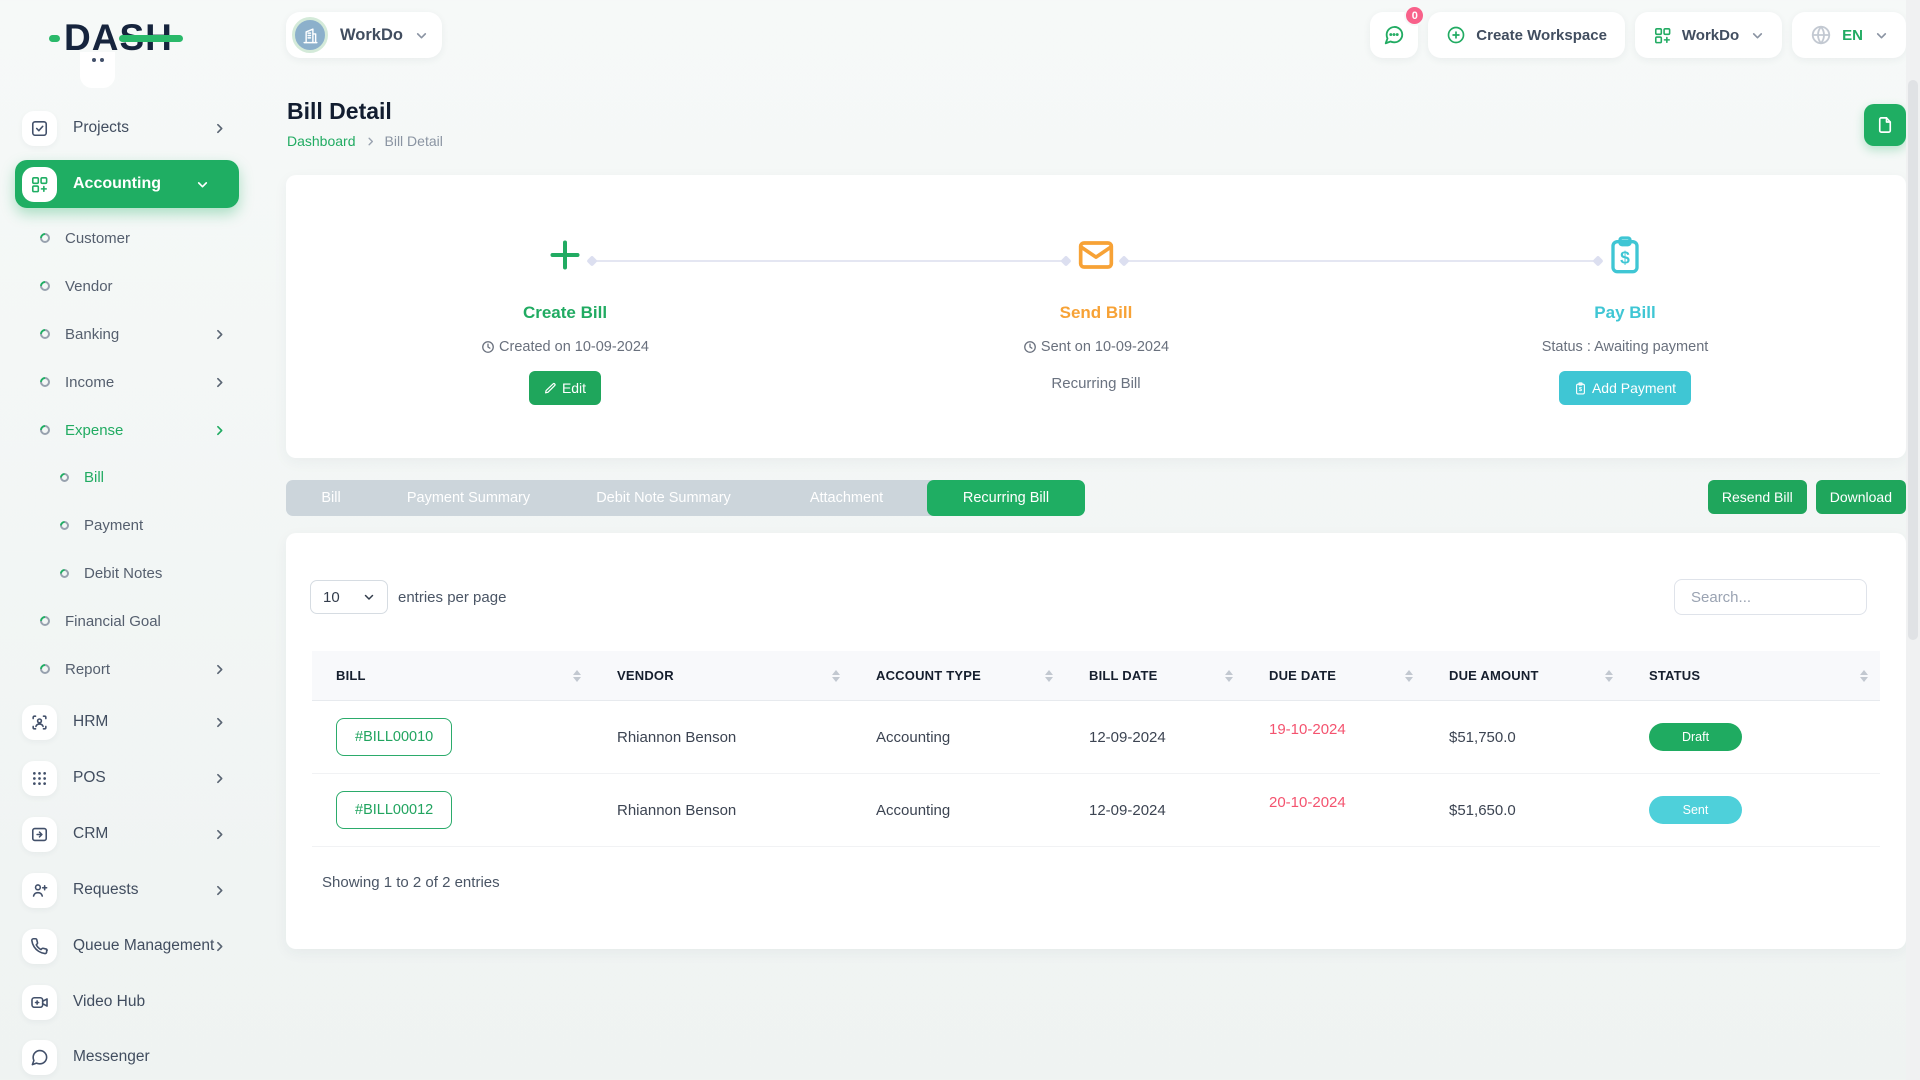 Image resolution: width=1920 pixels, height=1080 pixels. What do you see at coordinates (128, 834) in the screenshot?
I see `sidebar-item-crm: CRM` at bounding box center [128, 834].